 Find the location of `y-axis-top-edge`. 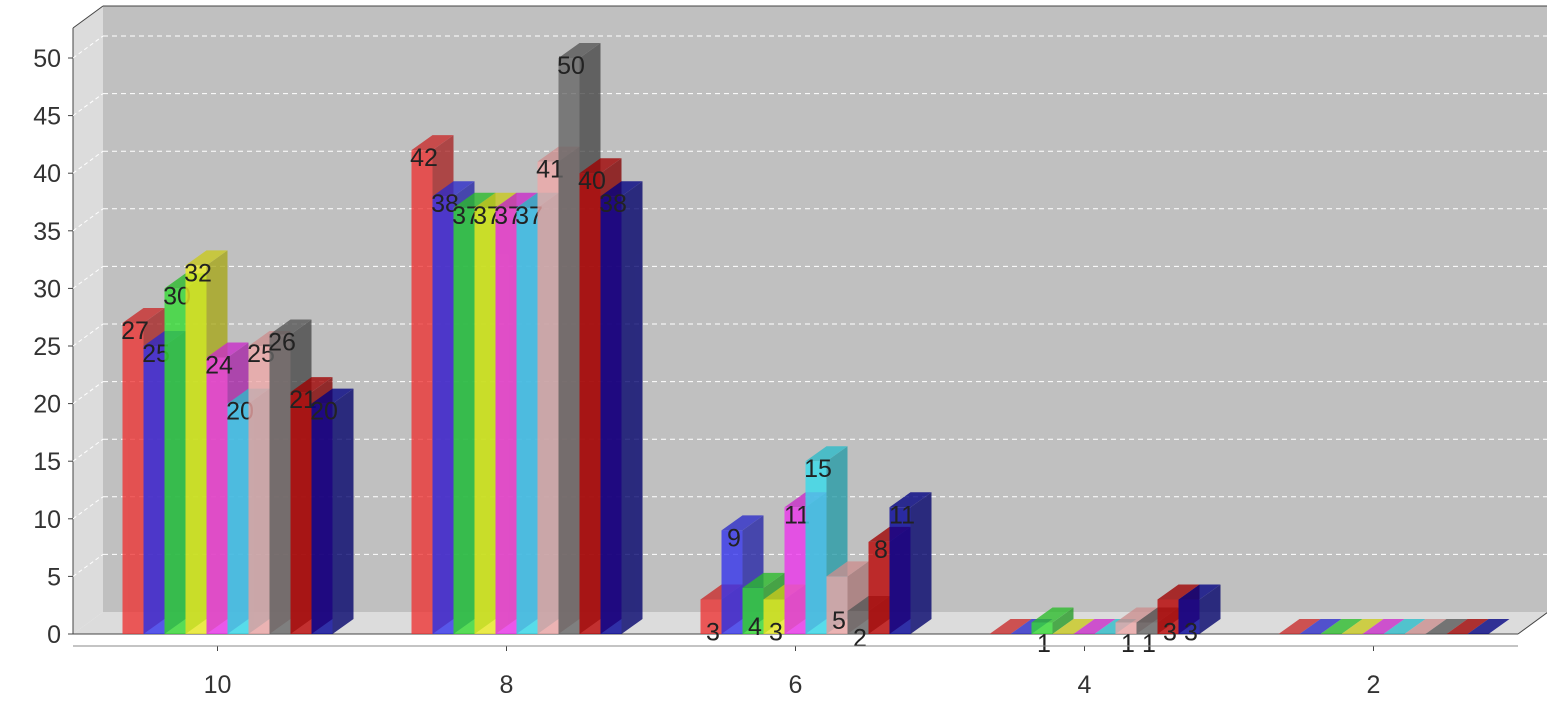

y-axis-top-edge is located at coordinates (88, 17).